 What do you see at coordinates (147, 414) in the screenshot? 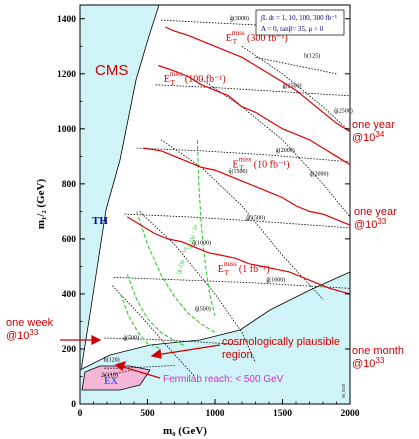
I see `x-tick-label-1: 500` at bounding box center [147, 414].